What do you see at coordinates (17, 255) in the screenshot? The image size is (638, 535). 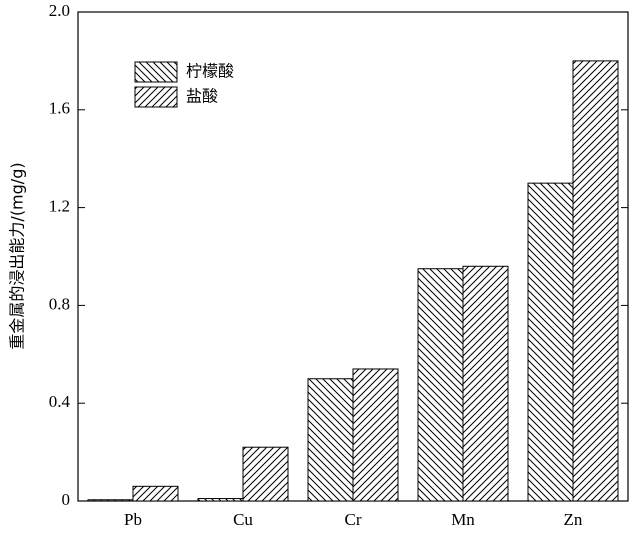 I see `y-axis-label: 重金属的浸出能力/(mg/g)` at bounding box center [17, 255].